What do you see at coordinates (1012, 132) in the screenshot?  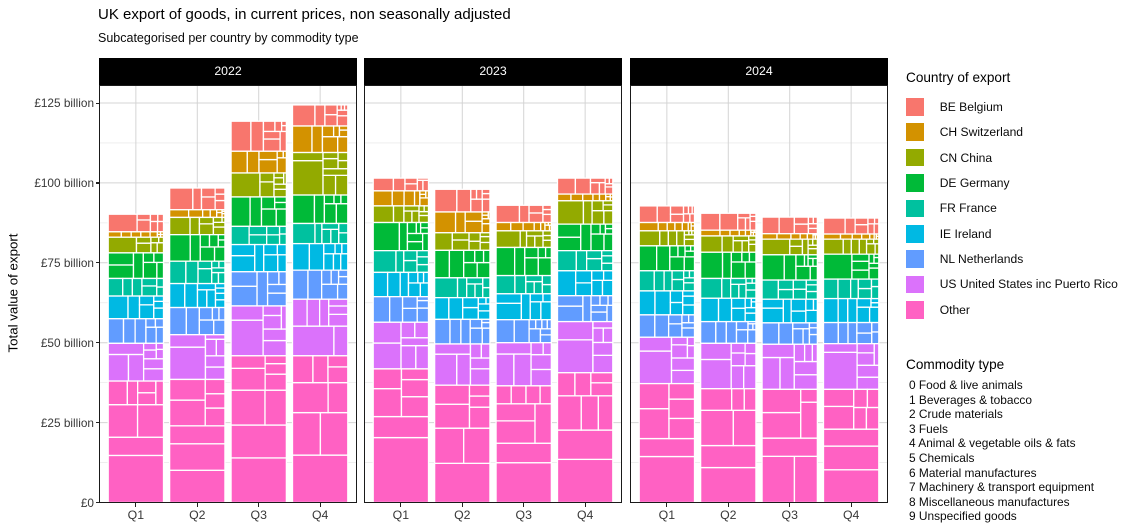 I see `legend-item: CH Switzerland` at bounding box center [1012, 132].